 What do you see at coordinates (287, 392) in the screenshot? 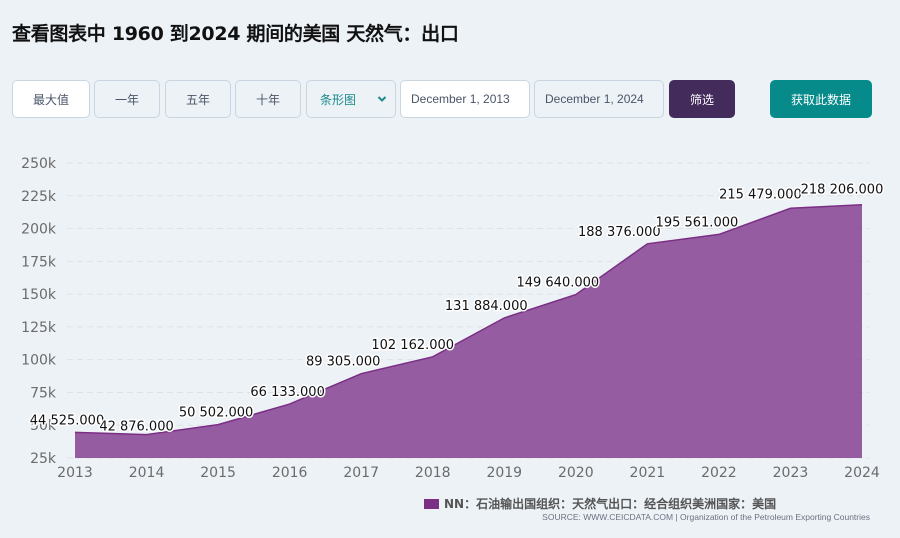
I see `data-label: 66 133.000` at bounding box center [287, 392].